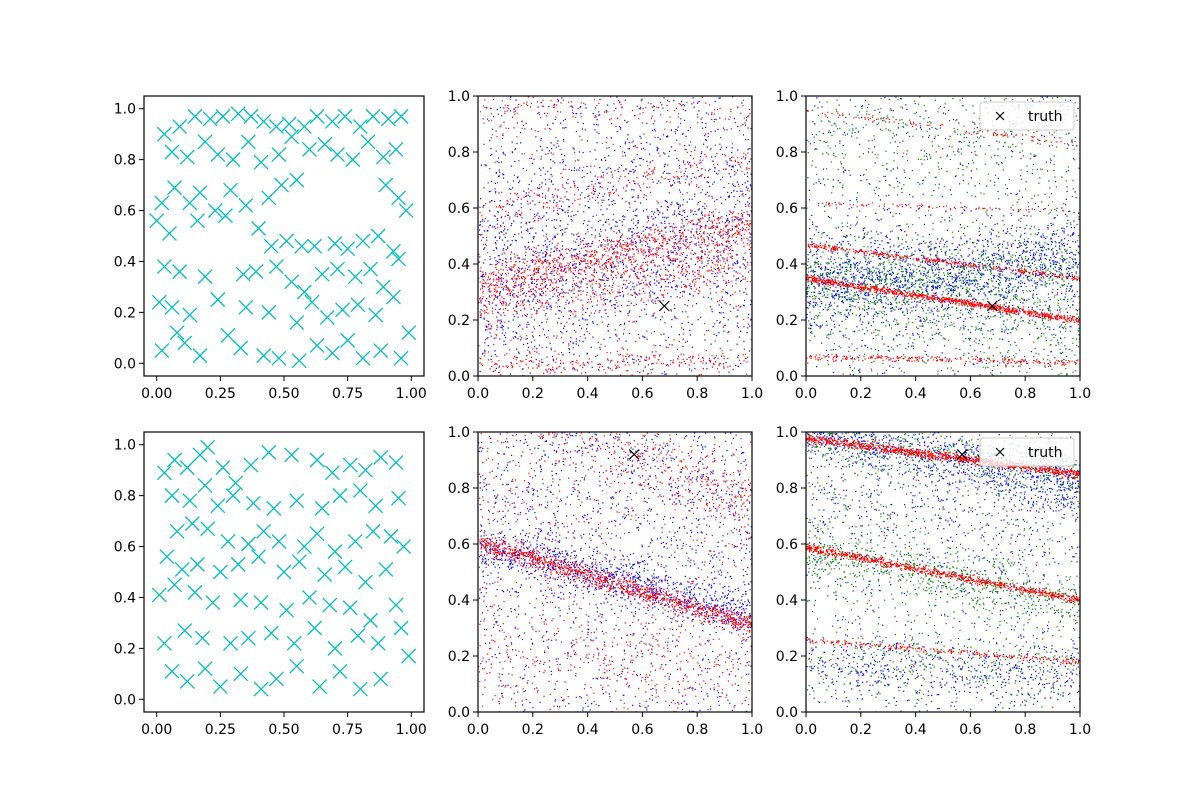 The image size is (1200, 800). Describe the element at coordinates (347, 394) in the screenshot. I see `x-tick-label: 0.75` at that location.